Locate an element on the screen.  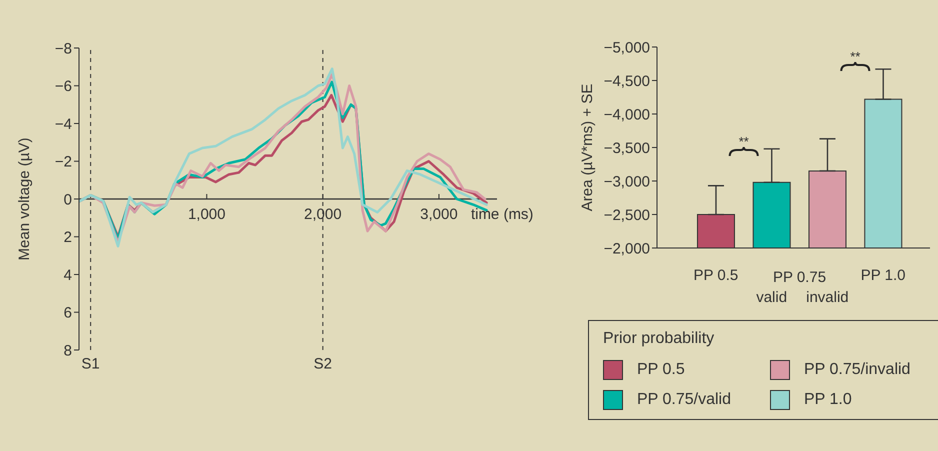
y-tick-label: 0 is located at coordinates (68, 199).